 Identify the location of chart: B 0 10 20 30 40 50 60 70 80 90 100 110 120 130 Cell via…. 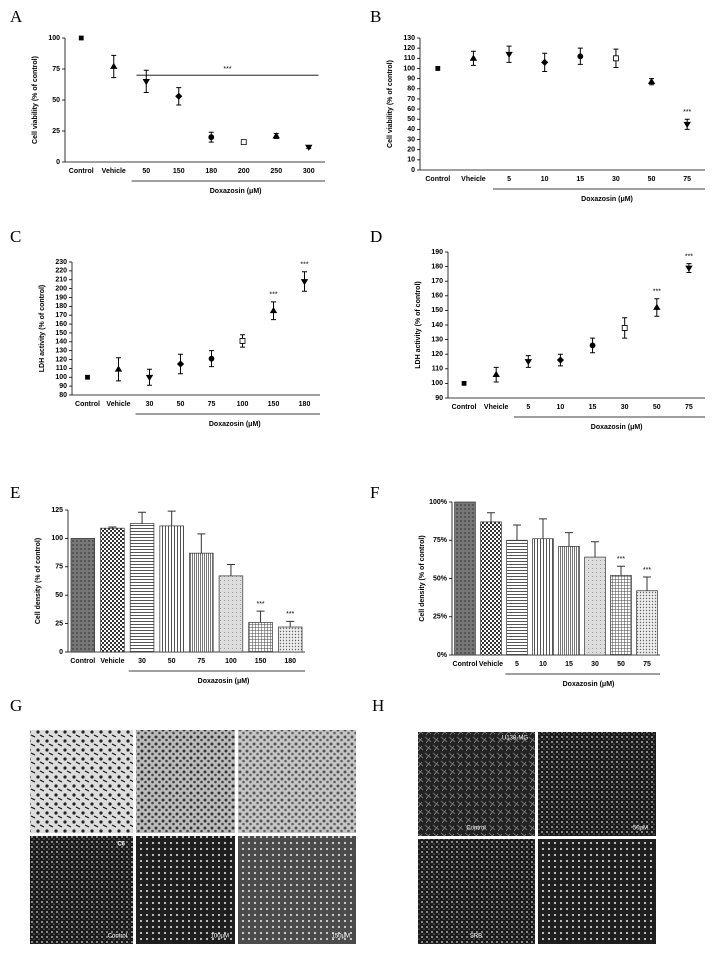
(537, 105).